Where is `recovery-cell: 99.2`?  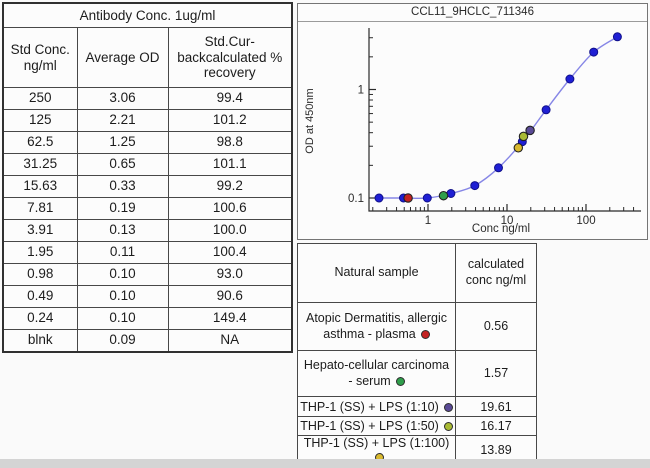
recovery-cell: 99.2 is located at coordinates (230, 186).